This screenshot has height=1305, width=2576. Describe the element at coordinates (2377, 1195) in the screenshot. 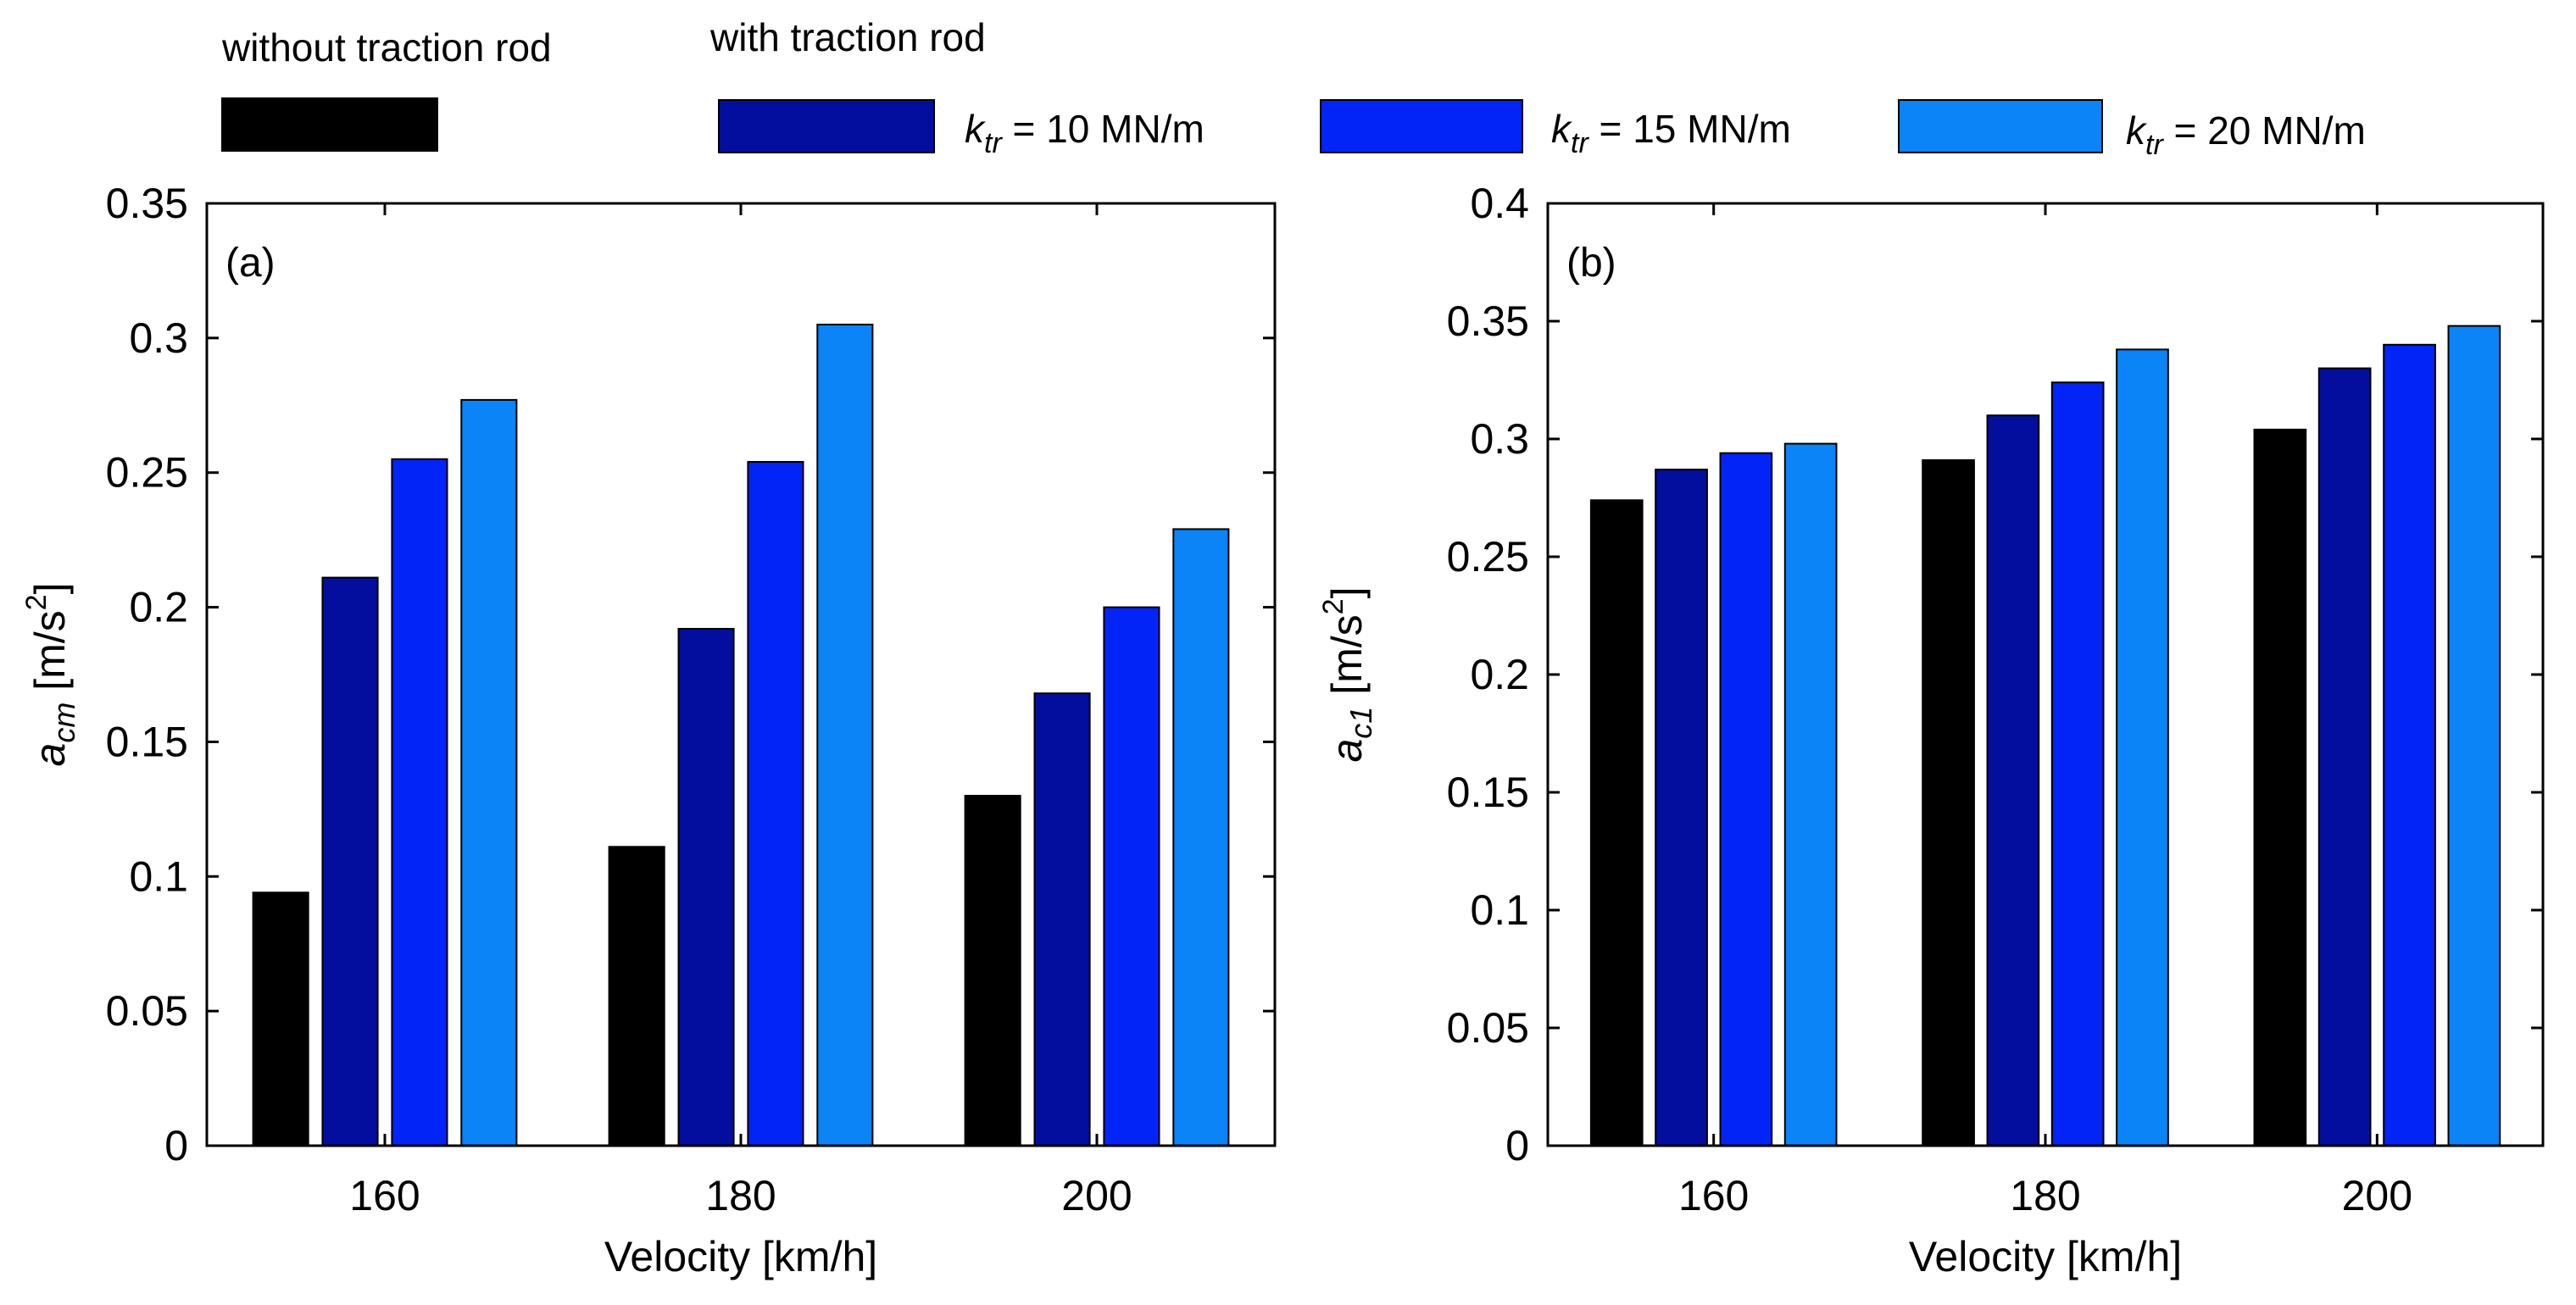

I see `xtick-label-b: 200` at that location.